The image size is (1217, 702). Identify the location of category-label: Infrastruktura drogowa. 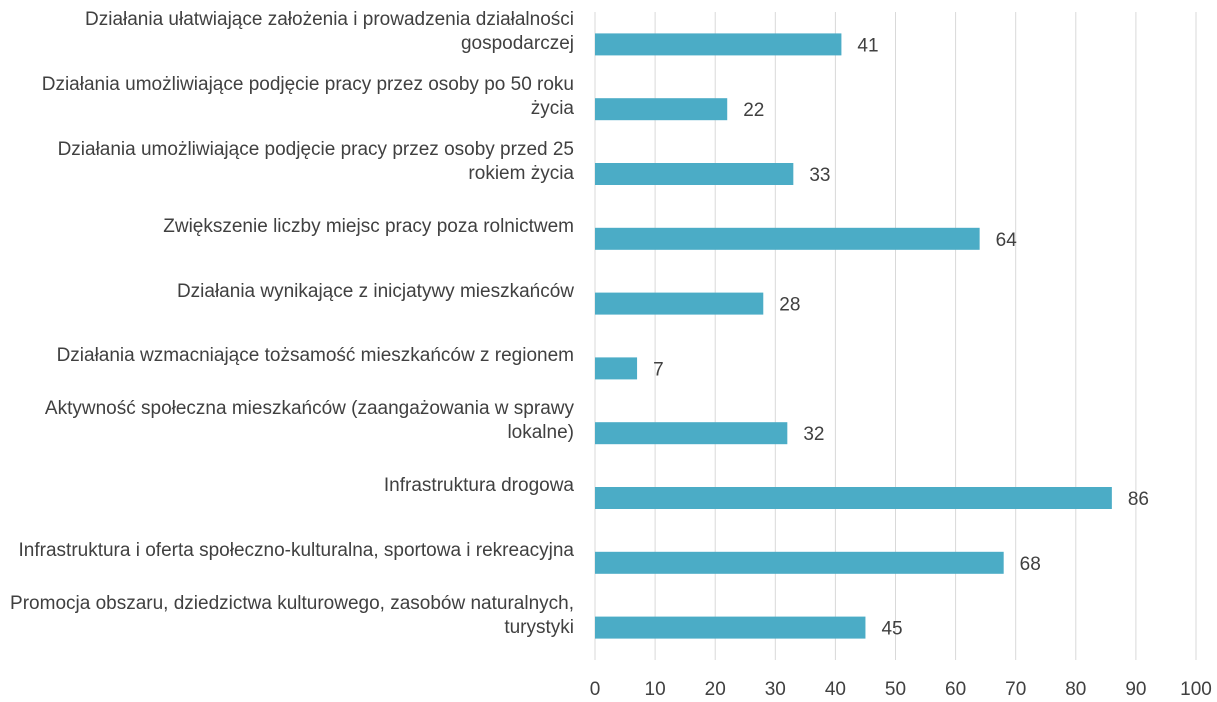
(478, 485).